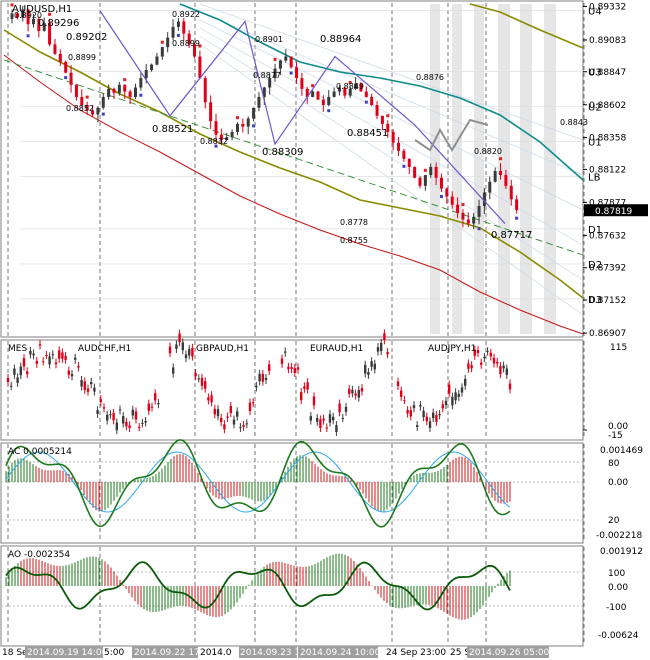 The height and width of the screenshot is (660, 650). Describe the element at coordinates (618, 588) in the screenshot. I see `ao-axis-zero: 0.00` at that location.